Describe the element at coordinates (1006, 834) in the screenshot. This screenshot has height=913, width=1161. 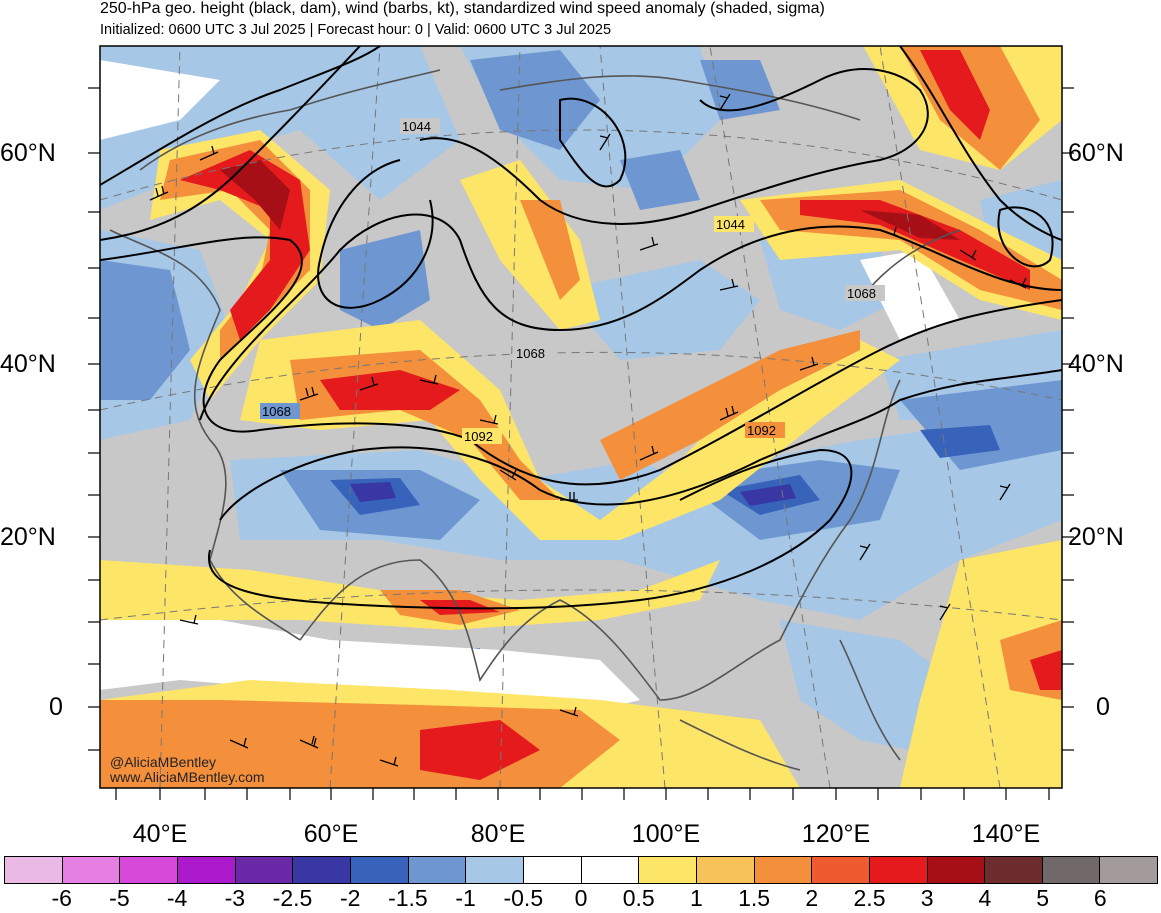
I see `lon-label-140e: 140°E` at that location.